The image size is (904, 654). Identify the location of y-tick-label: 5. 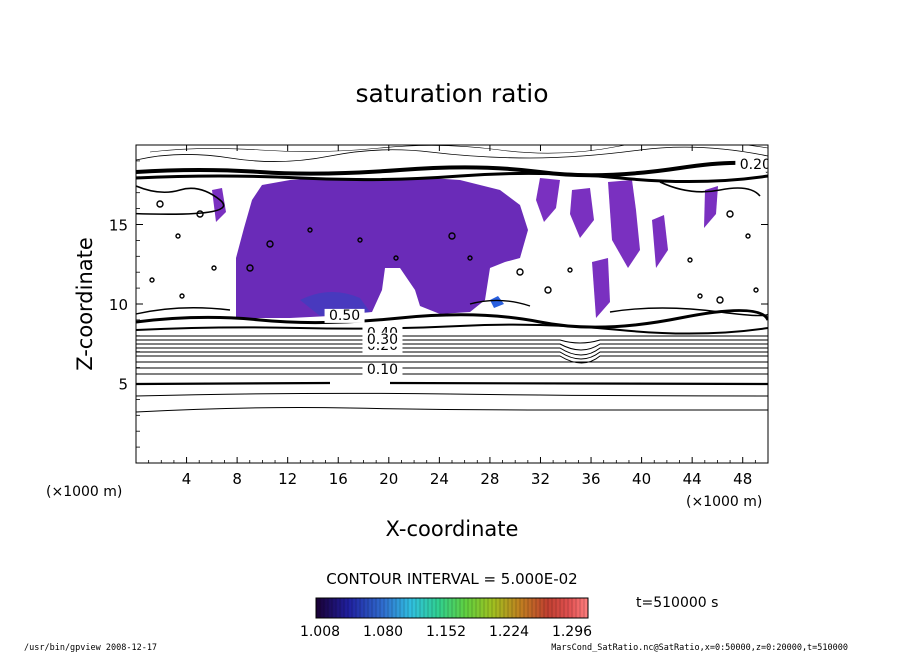
(123, 385).